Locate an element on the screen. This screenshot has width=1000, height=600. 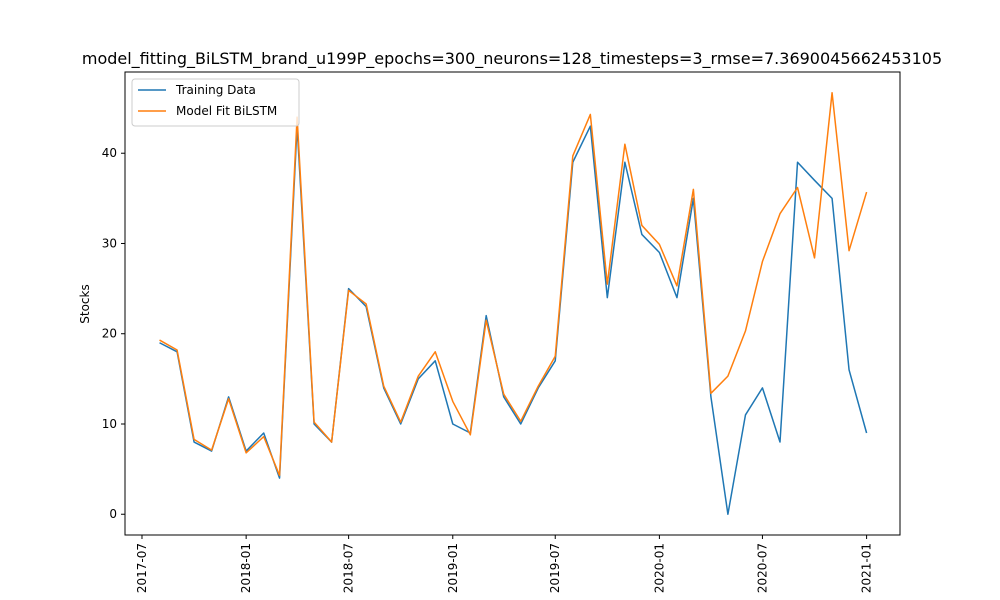
x-tick-label: 2020-01 is located at coordinates (659, 568).